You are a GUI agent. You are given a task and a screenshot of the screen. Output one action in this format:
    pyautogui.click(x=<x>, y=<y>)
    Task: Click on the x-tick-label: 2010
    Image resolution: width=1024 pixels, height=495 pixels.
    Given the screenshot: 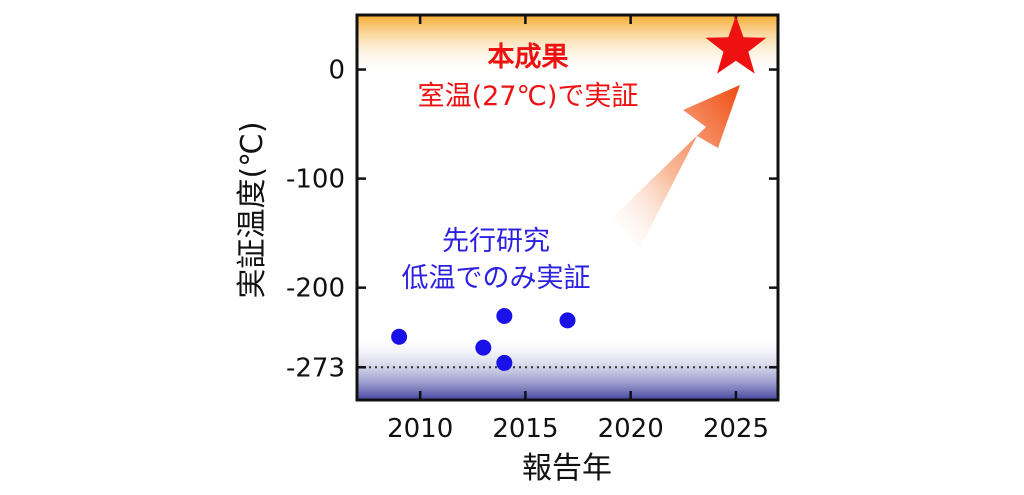 What is the action you would take?
    pyautogui.click(x=420, y=429)
    